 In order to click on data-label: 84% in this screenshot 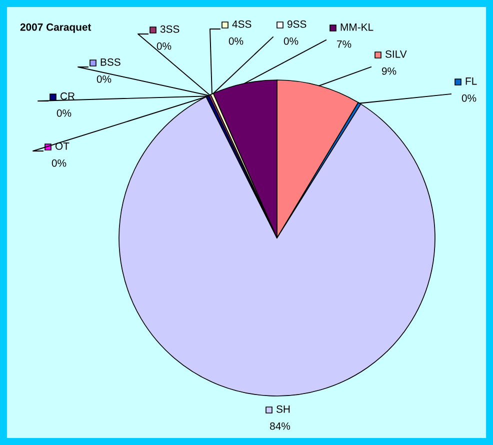, I will do `click(280, 426)`.